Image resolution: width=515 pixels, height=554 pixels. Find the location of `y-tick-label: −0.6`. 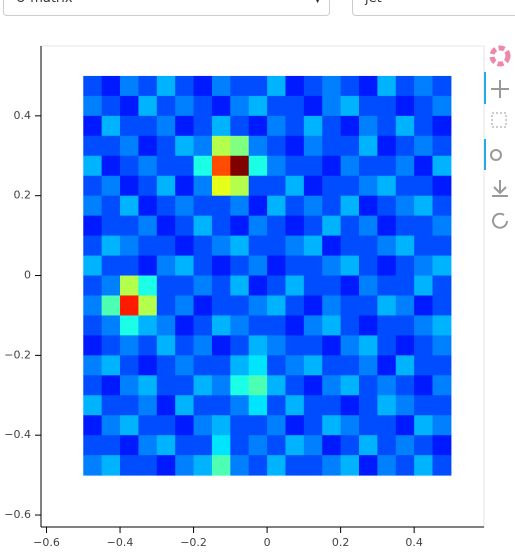

y-tick-label: −0.6 is located at coordinates (17, 514).